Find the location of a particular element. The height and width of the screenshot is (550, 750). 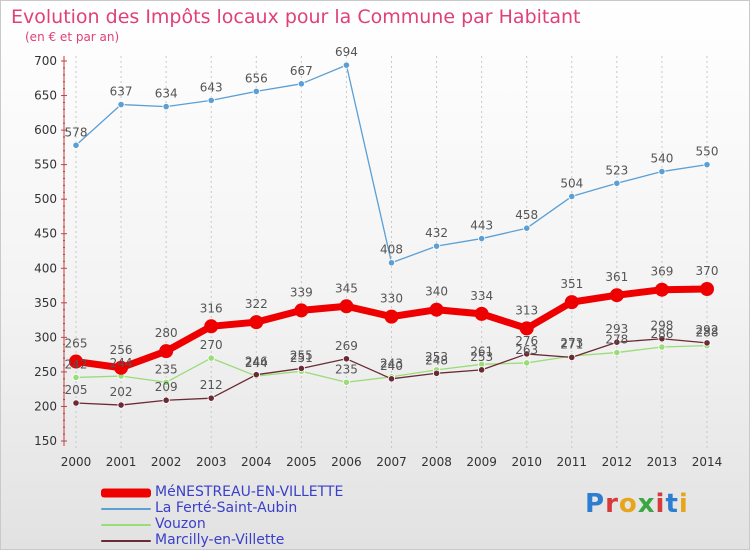

x-tick-label: 2003 is located at coordinates (211, 462).